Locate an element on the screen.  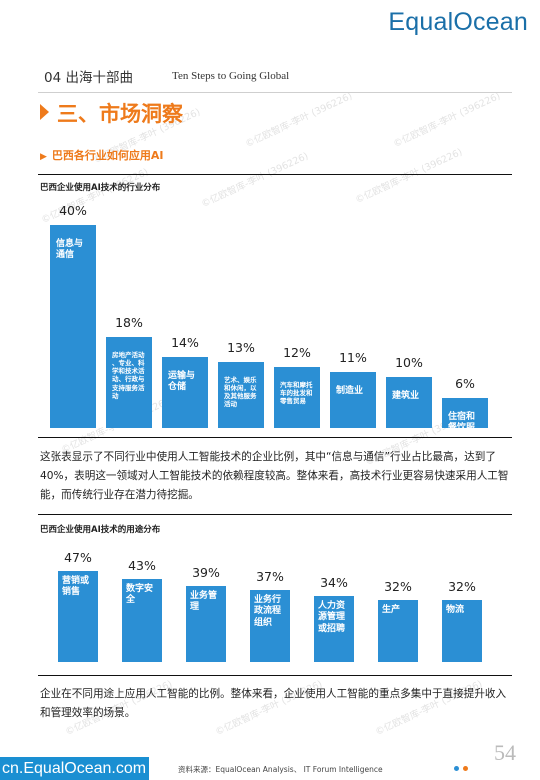
bar-value-label: 43% is located at coordinates (142, 565).